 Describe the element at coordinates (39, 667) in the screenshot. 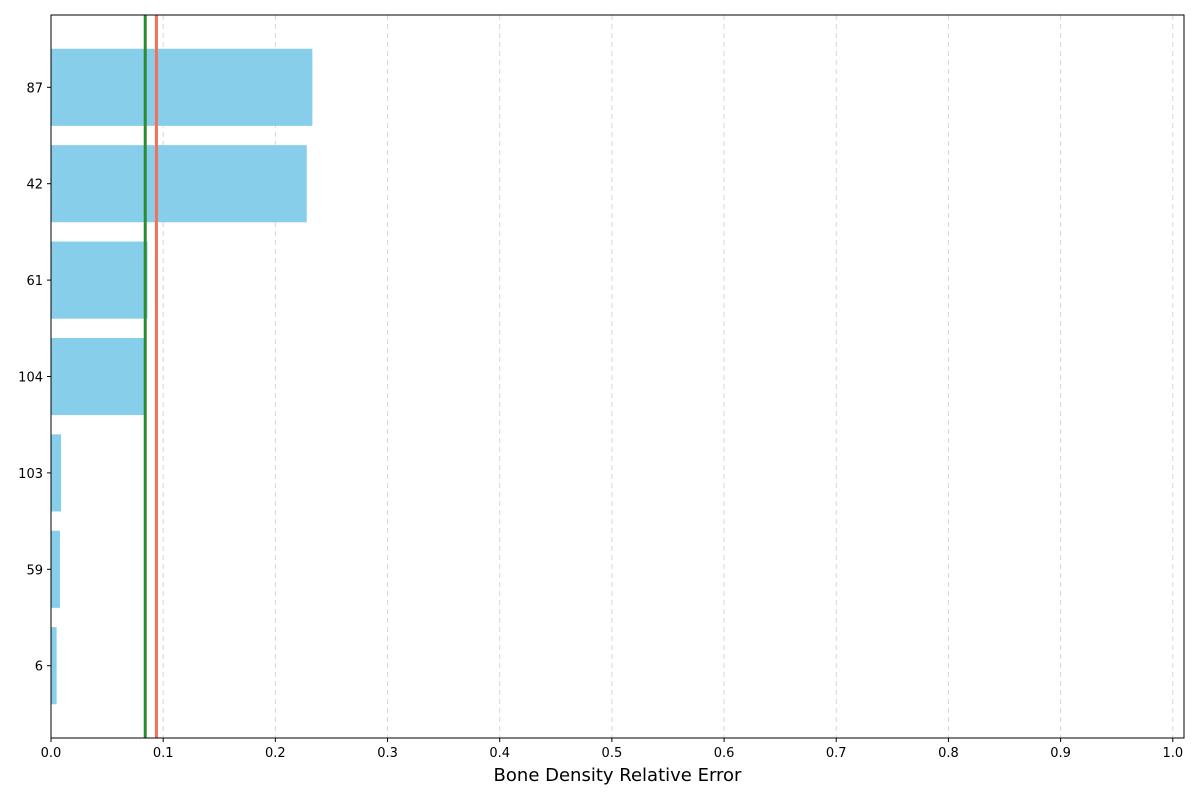

I see `y-tick-label: 6` at that location.